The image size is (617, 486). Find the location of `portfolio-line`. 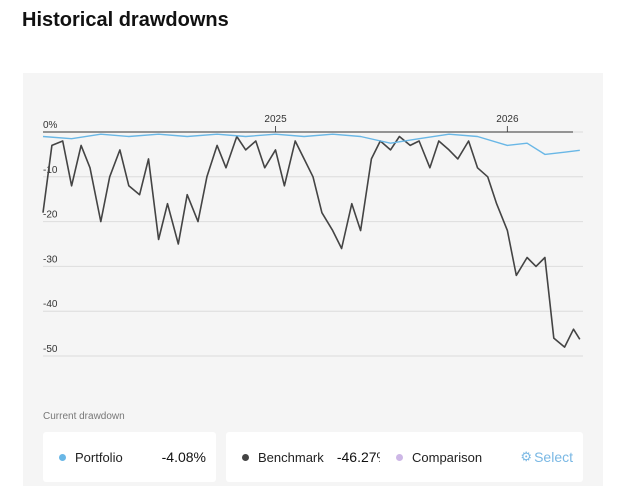

portfolio-line is located at coordinates (311, 144).